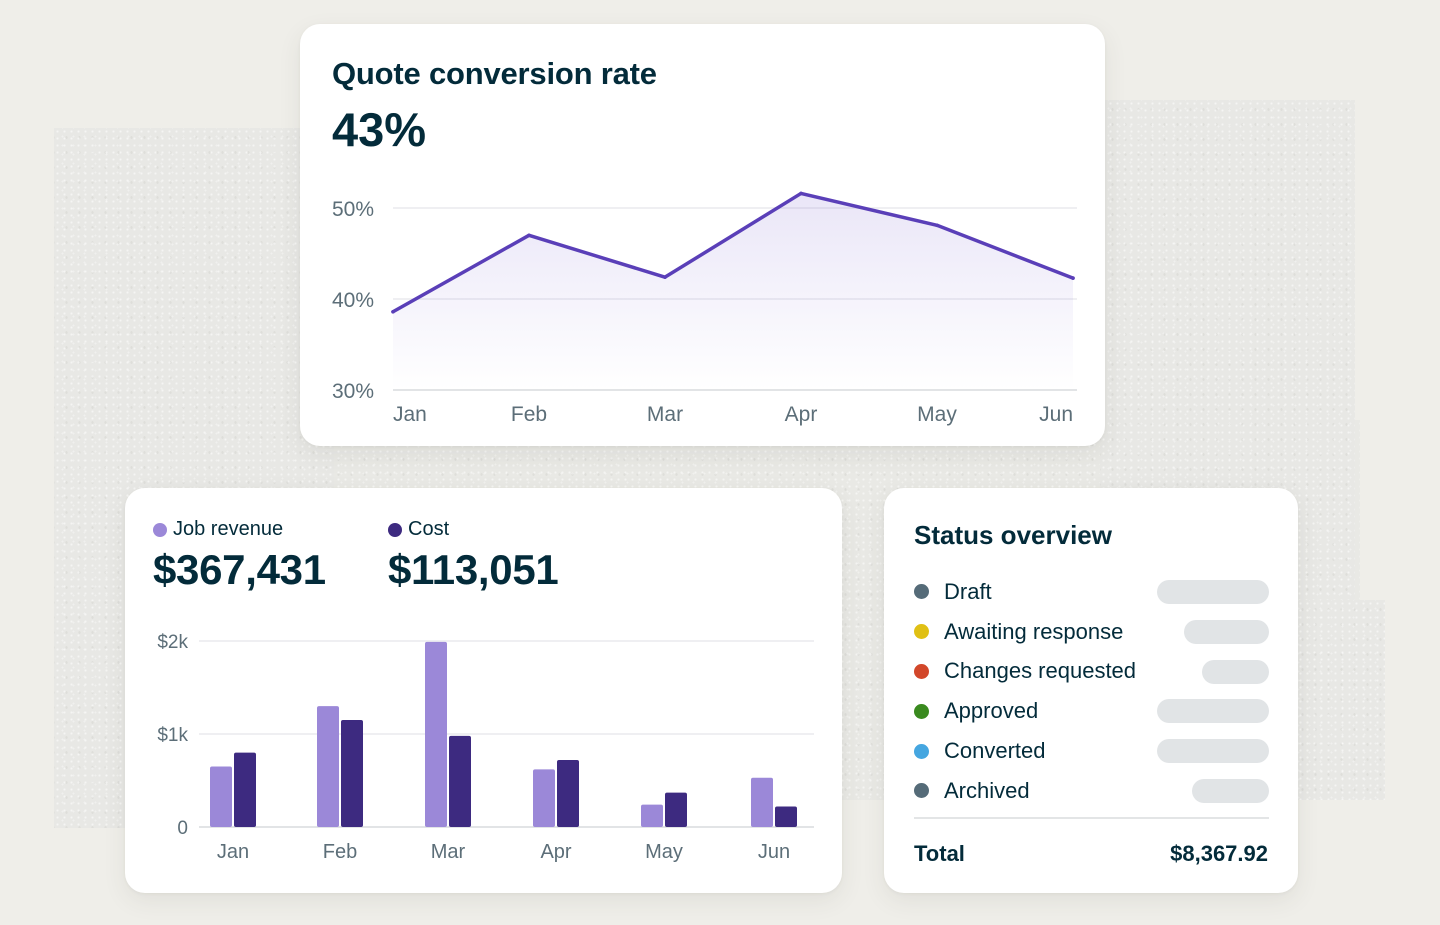  Describe the element at coordinates (1091, 791) in the screenshot. I see `status-row-archived: Archived` at that location.